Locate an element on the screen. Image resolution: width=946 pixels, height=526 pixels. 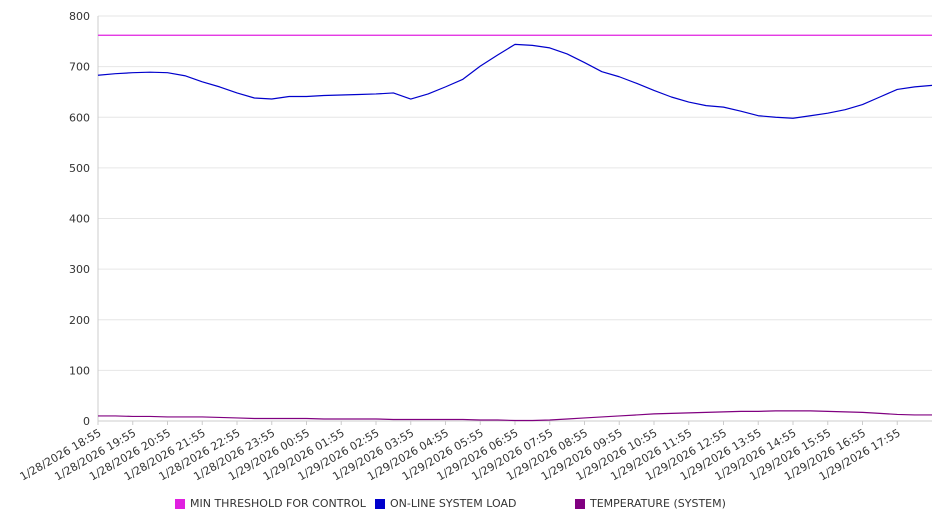
legend-item-min-threshold: MIN THRESHOLD FOR CONTROL is located at coordinates (270, 503).